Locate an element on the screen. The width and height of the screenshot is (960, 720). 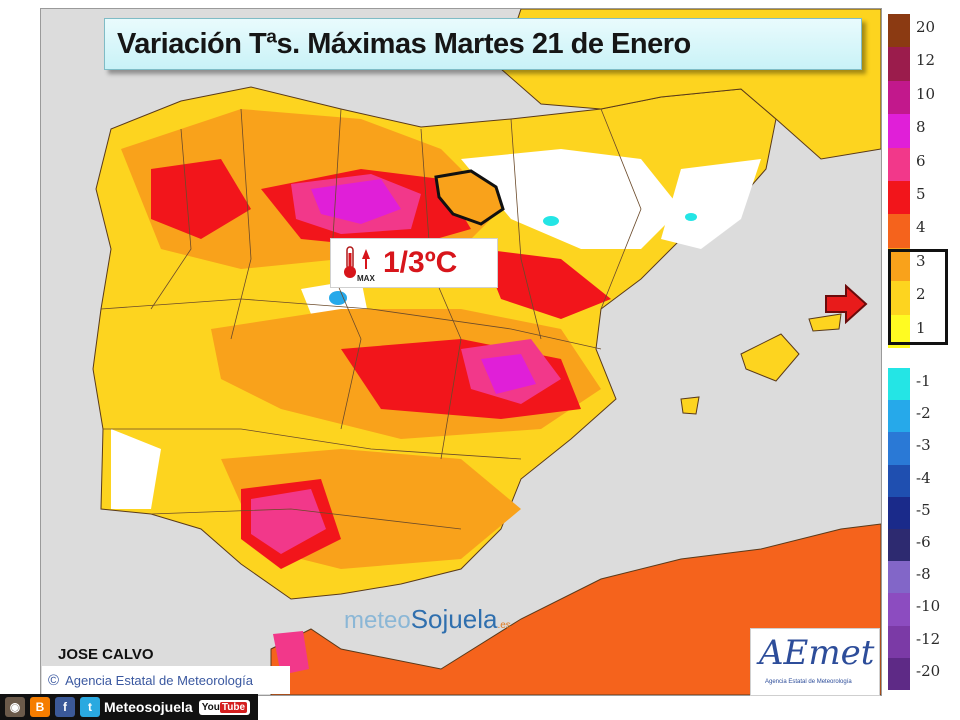
aemet-logo-subtitle: Agencia Estatal de Meteorología is located at coordinates (808, 682).